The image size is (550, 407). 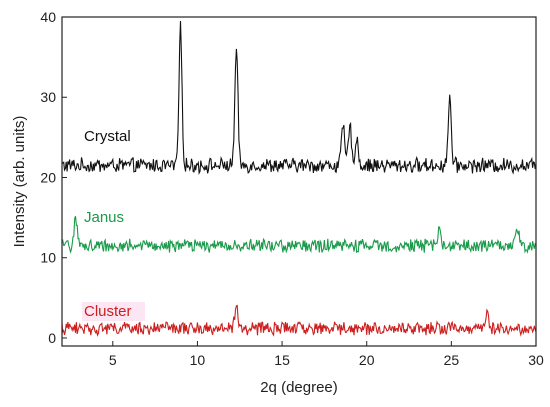 What do you see at coordinates (326, 354) in the screenshot?
I see `x-axis-ticks: 5 10 15 20 25 30` at bounding box center [326, 354].